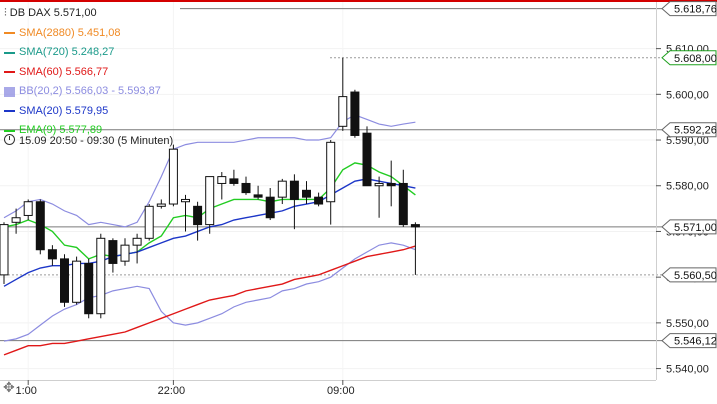 This screenshot has width=717, height=404. I want to click on legend-item: SMA(60) 5.566,77, so click(82, 73).